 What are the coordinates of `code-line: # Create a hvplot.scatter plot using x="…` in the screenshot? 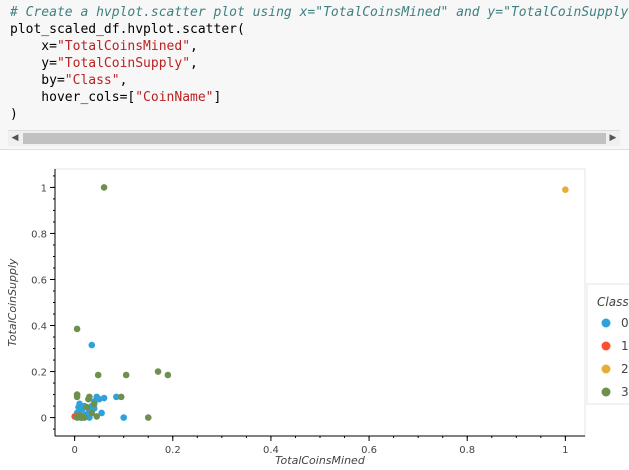 It's located at (319, 12).